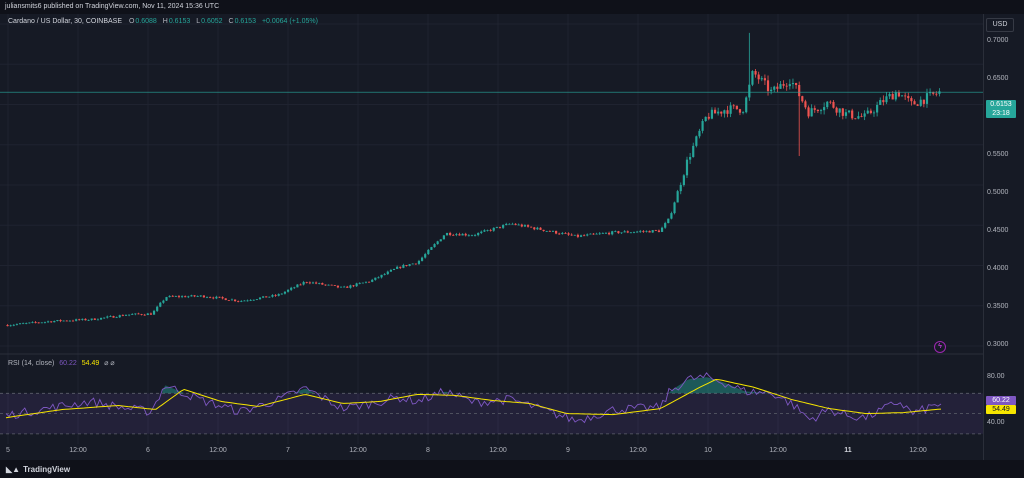  Describe the element at coordinates (998, 230) in the screenshot. I see `price-tick: 0.4500` at that location.